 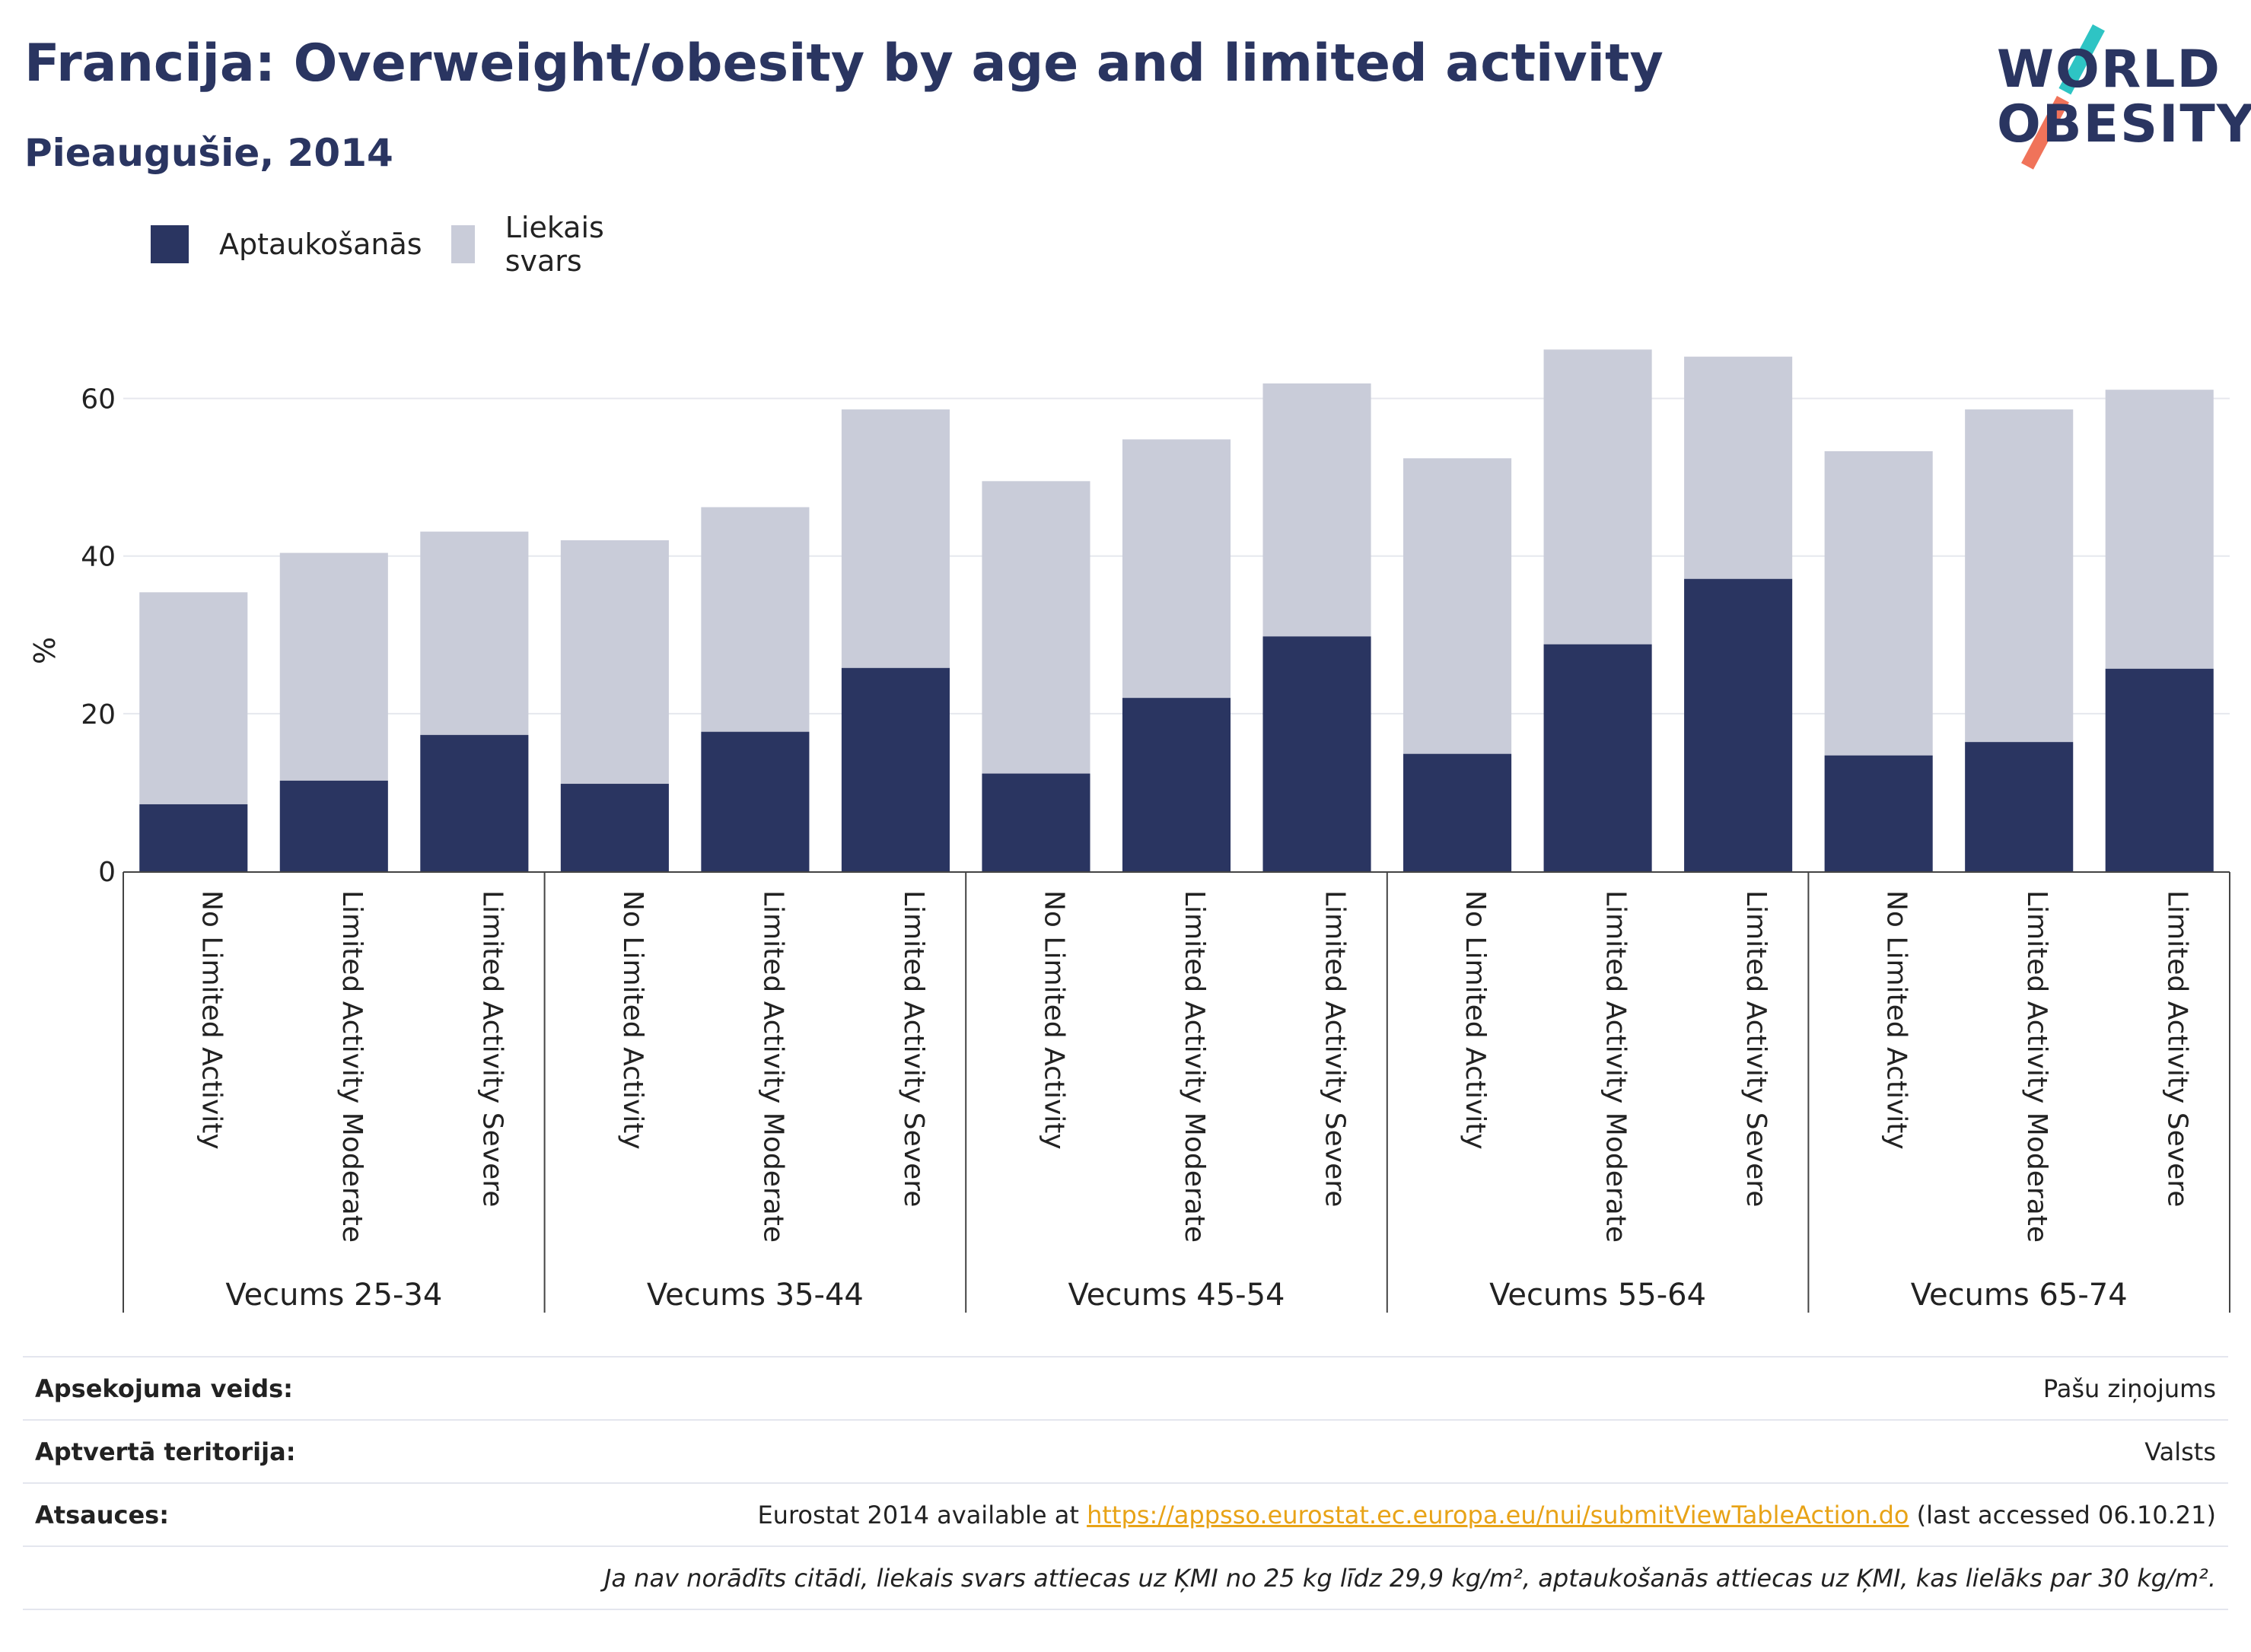 What do you see at coordinates (1597, 1295) in the screenshot?
I see `group-label: Vecums 55-64` at bounding box center [1597, 1295].